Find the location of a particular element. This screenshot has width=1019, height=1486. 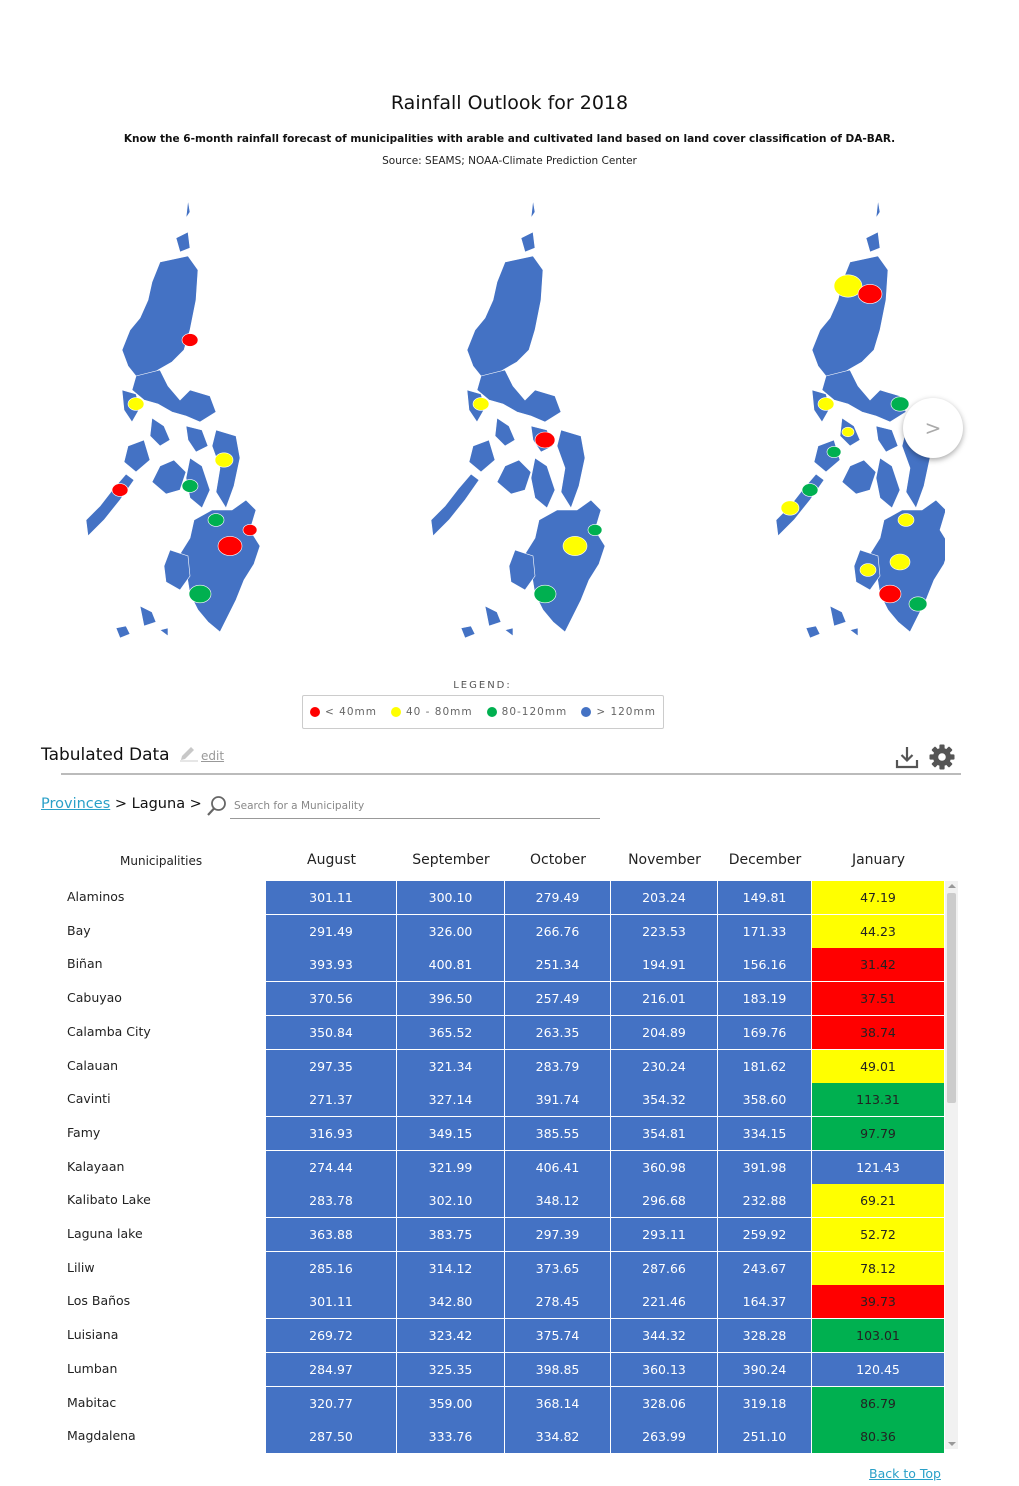

municipality-search is located at coordinates (402, 806).